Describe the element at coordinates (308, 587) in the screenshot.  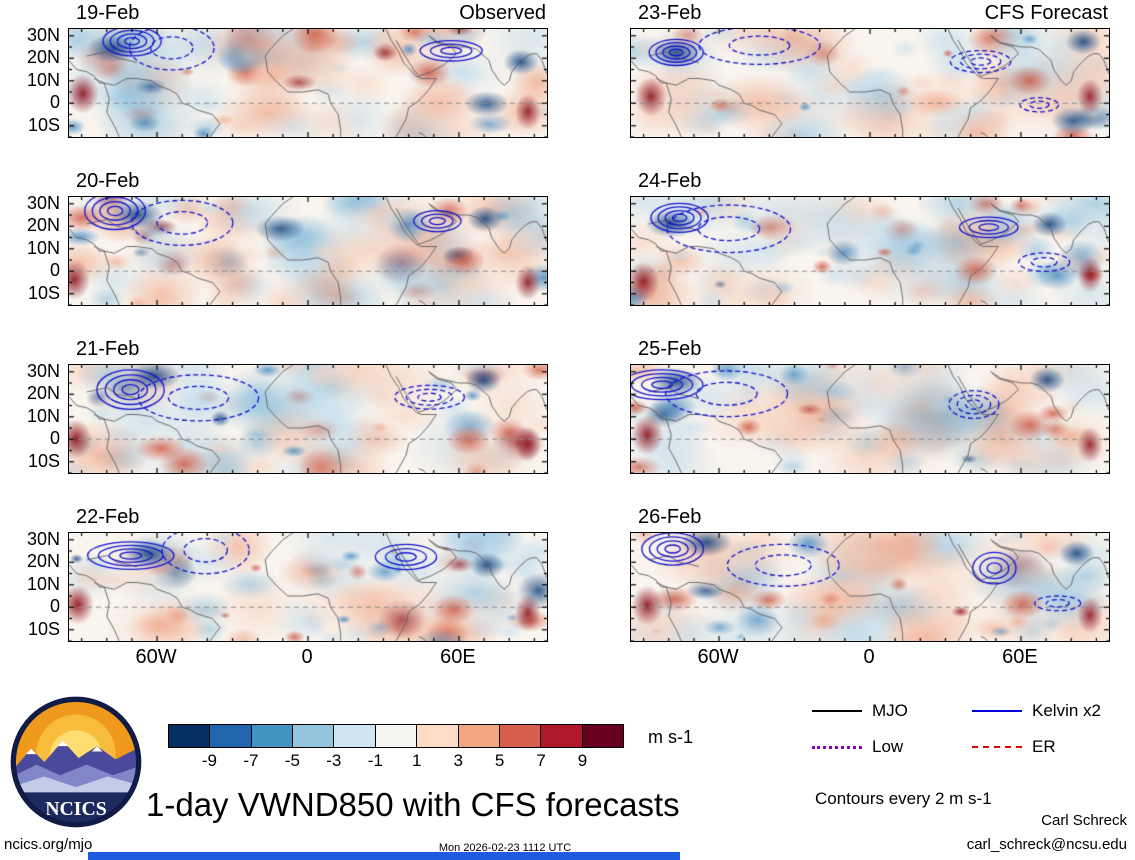
I see `map-observed-22feb` at that location.